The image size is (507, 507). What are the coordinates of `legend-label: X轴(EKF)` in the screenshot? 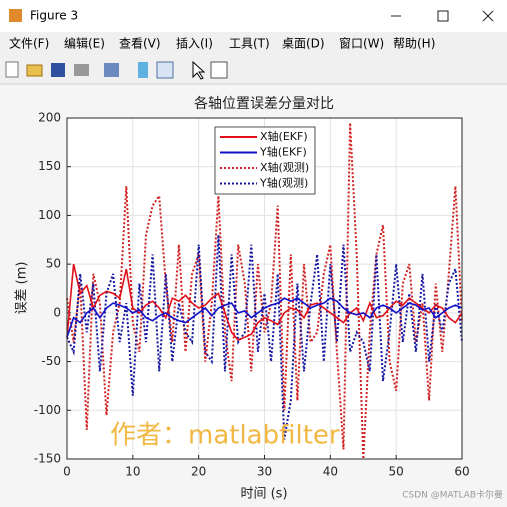 It's located at (284, 136).